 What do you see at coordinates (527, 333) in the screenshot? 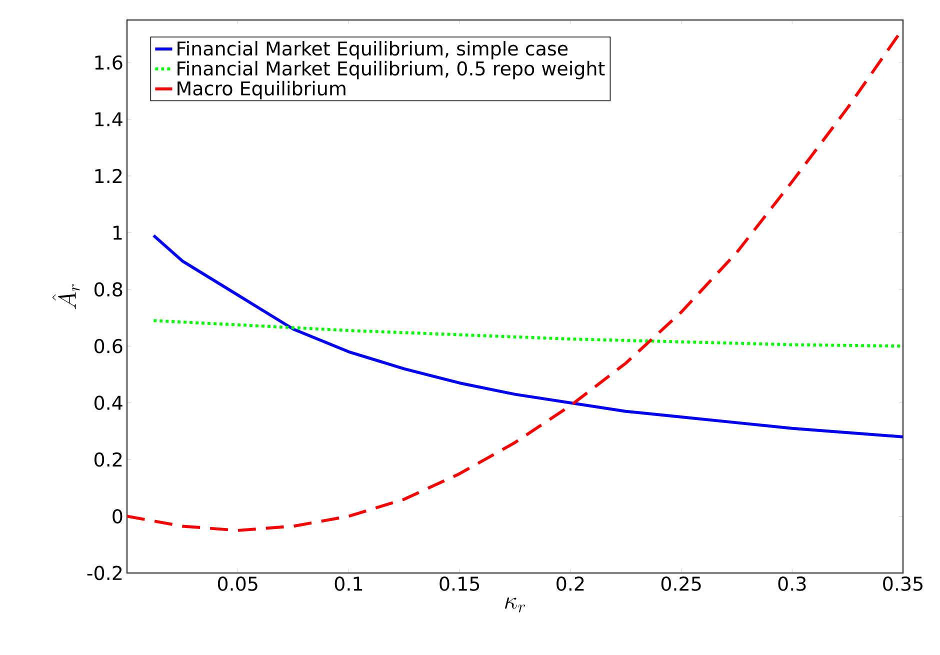
I see `line-series` at bounding box center [527, 333].